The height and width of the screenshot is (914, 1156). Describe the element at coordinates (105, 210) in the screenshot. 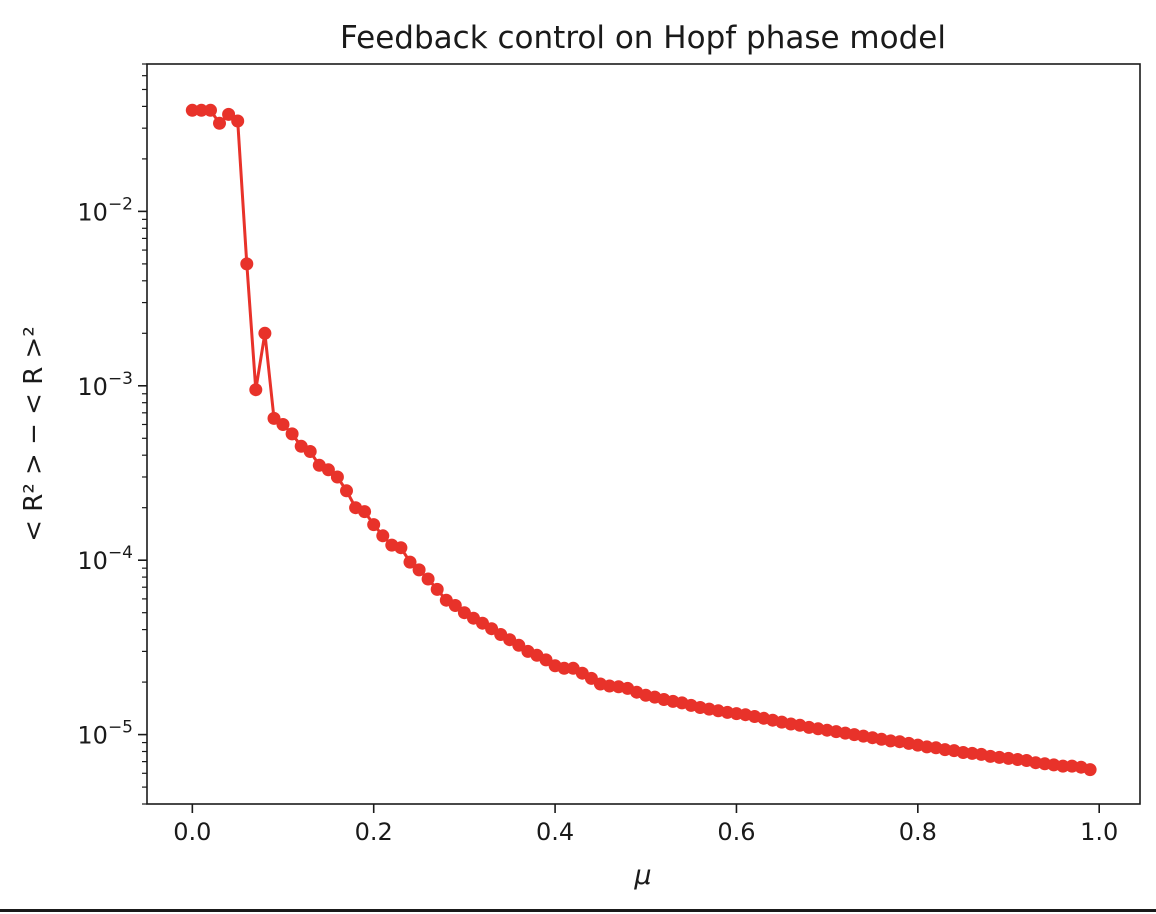

I see `y-tick-label: 10⁻²` at that location.